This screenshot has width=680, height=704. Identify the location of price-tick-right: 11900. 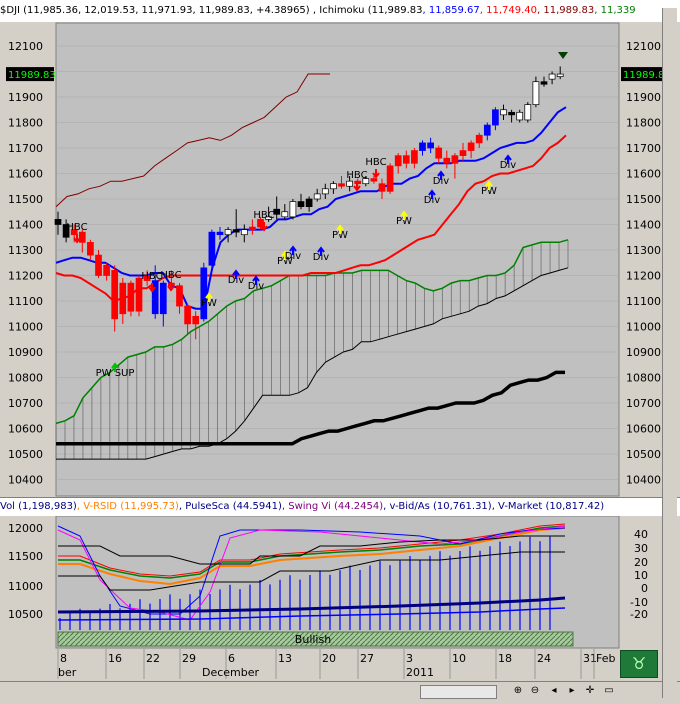
(643, 97).